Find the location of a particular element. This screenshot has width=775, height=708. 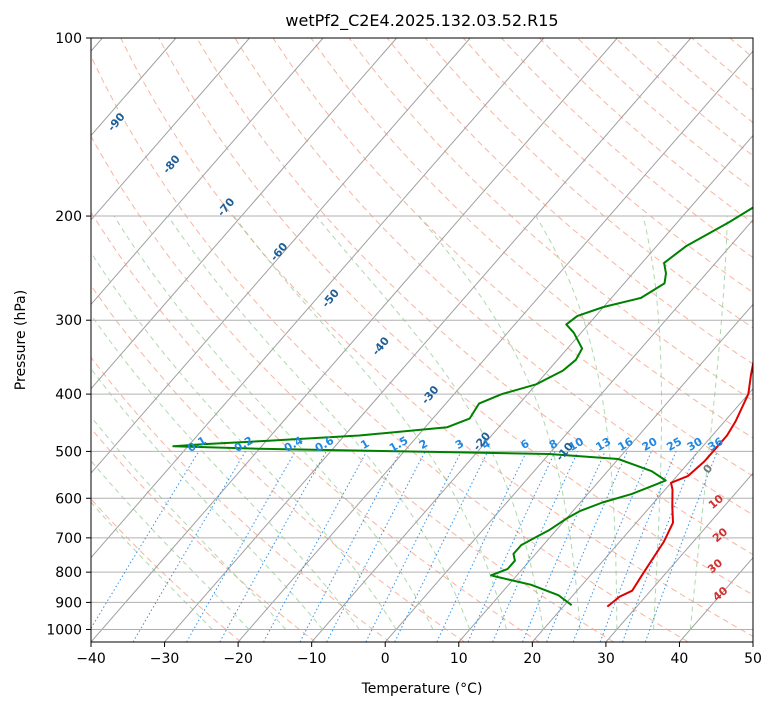

y-tick-label: 1000 is located at coordinates (64, 630).